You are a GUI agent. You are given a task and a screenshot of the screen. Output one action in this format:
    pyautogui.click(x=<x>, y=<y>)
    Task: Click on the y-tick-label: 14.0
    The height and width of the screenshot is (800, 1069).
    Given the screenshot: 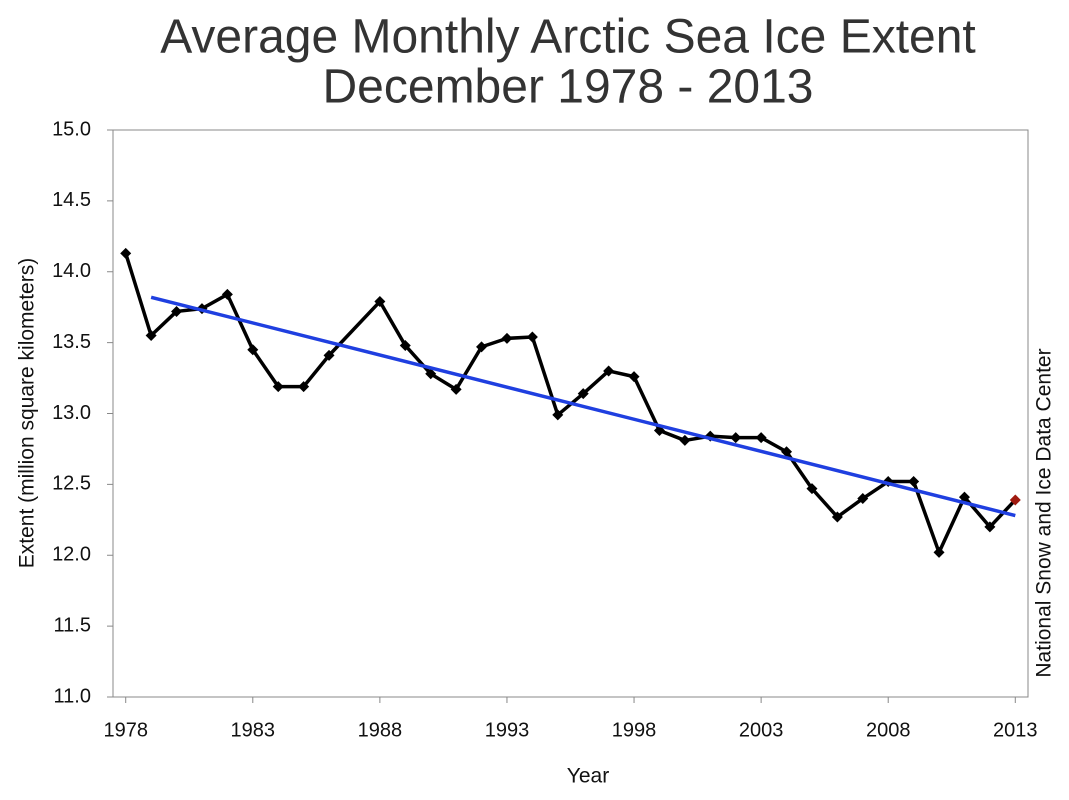 What is the action you would take?
    pyautogui.click(x=71, y=271)
    